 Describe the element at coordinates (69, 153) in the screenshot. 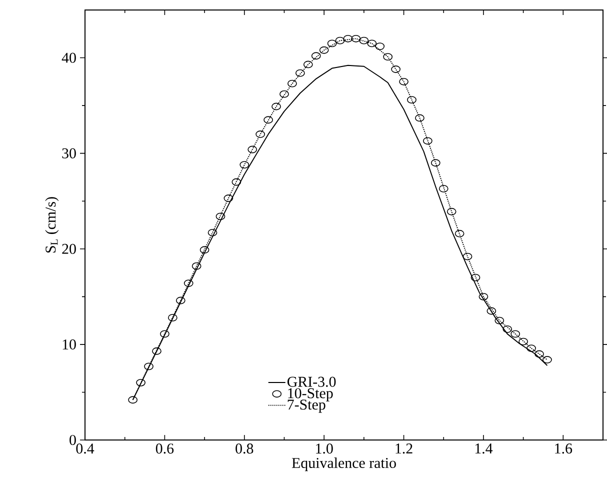

I see `y-tick-label: 30` at that location.